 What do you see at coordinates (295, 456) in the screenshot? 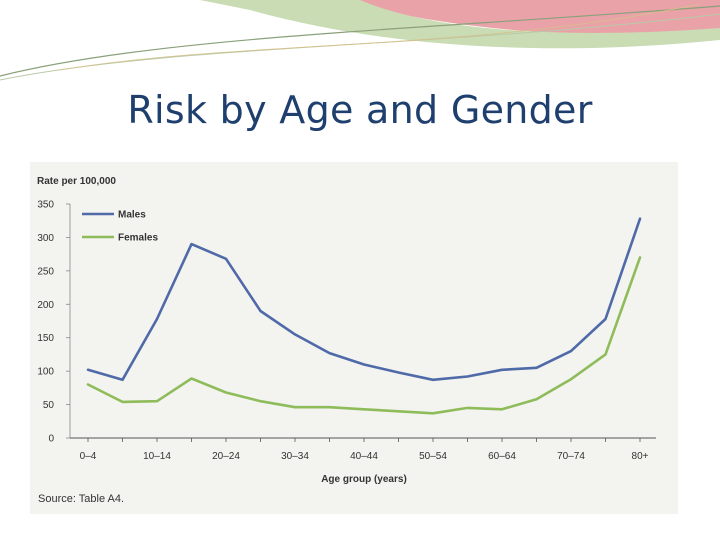
I see `x-tick-label: 30–34` at bounding box center [295, 456].